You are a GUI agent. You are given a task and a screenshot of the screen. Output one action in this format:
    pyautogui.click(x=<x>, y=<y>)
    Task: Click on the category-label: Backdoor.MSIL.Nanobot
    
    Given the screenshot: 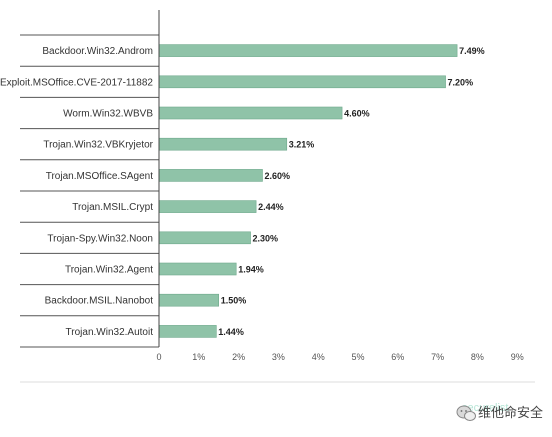 What is the action you would take?
    pyautogui.click(x=99, y=301)
    